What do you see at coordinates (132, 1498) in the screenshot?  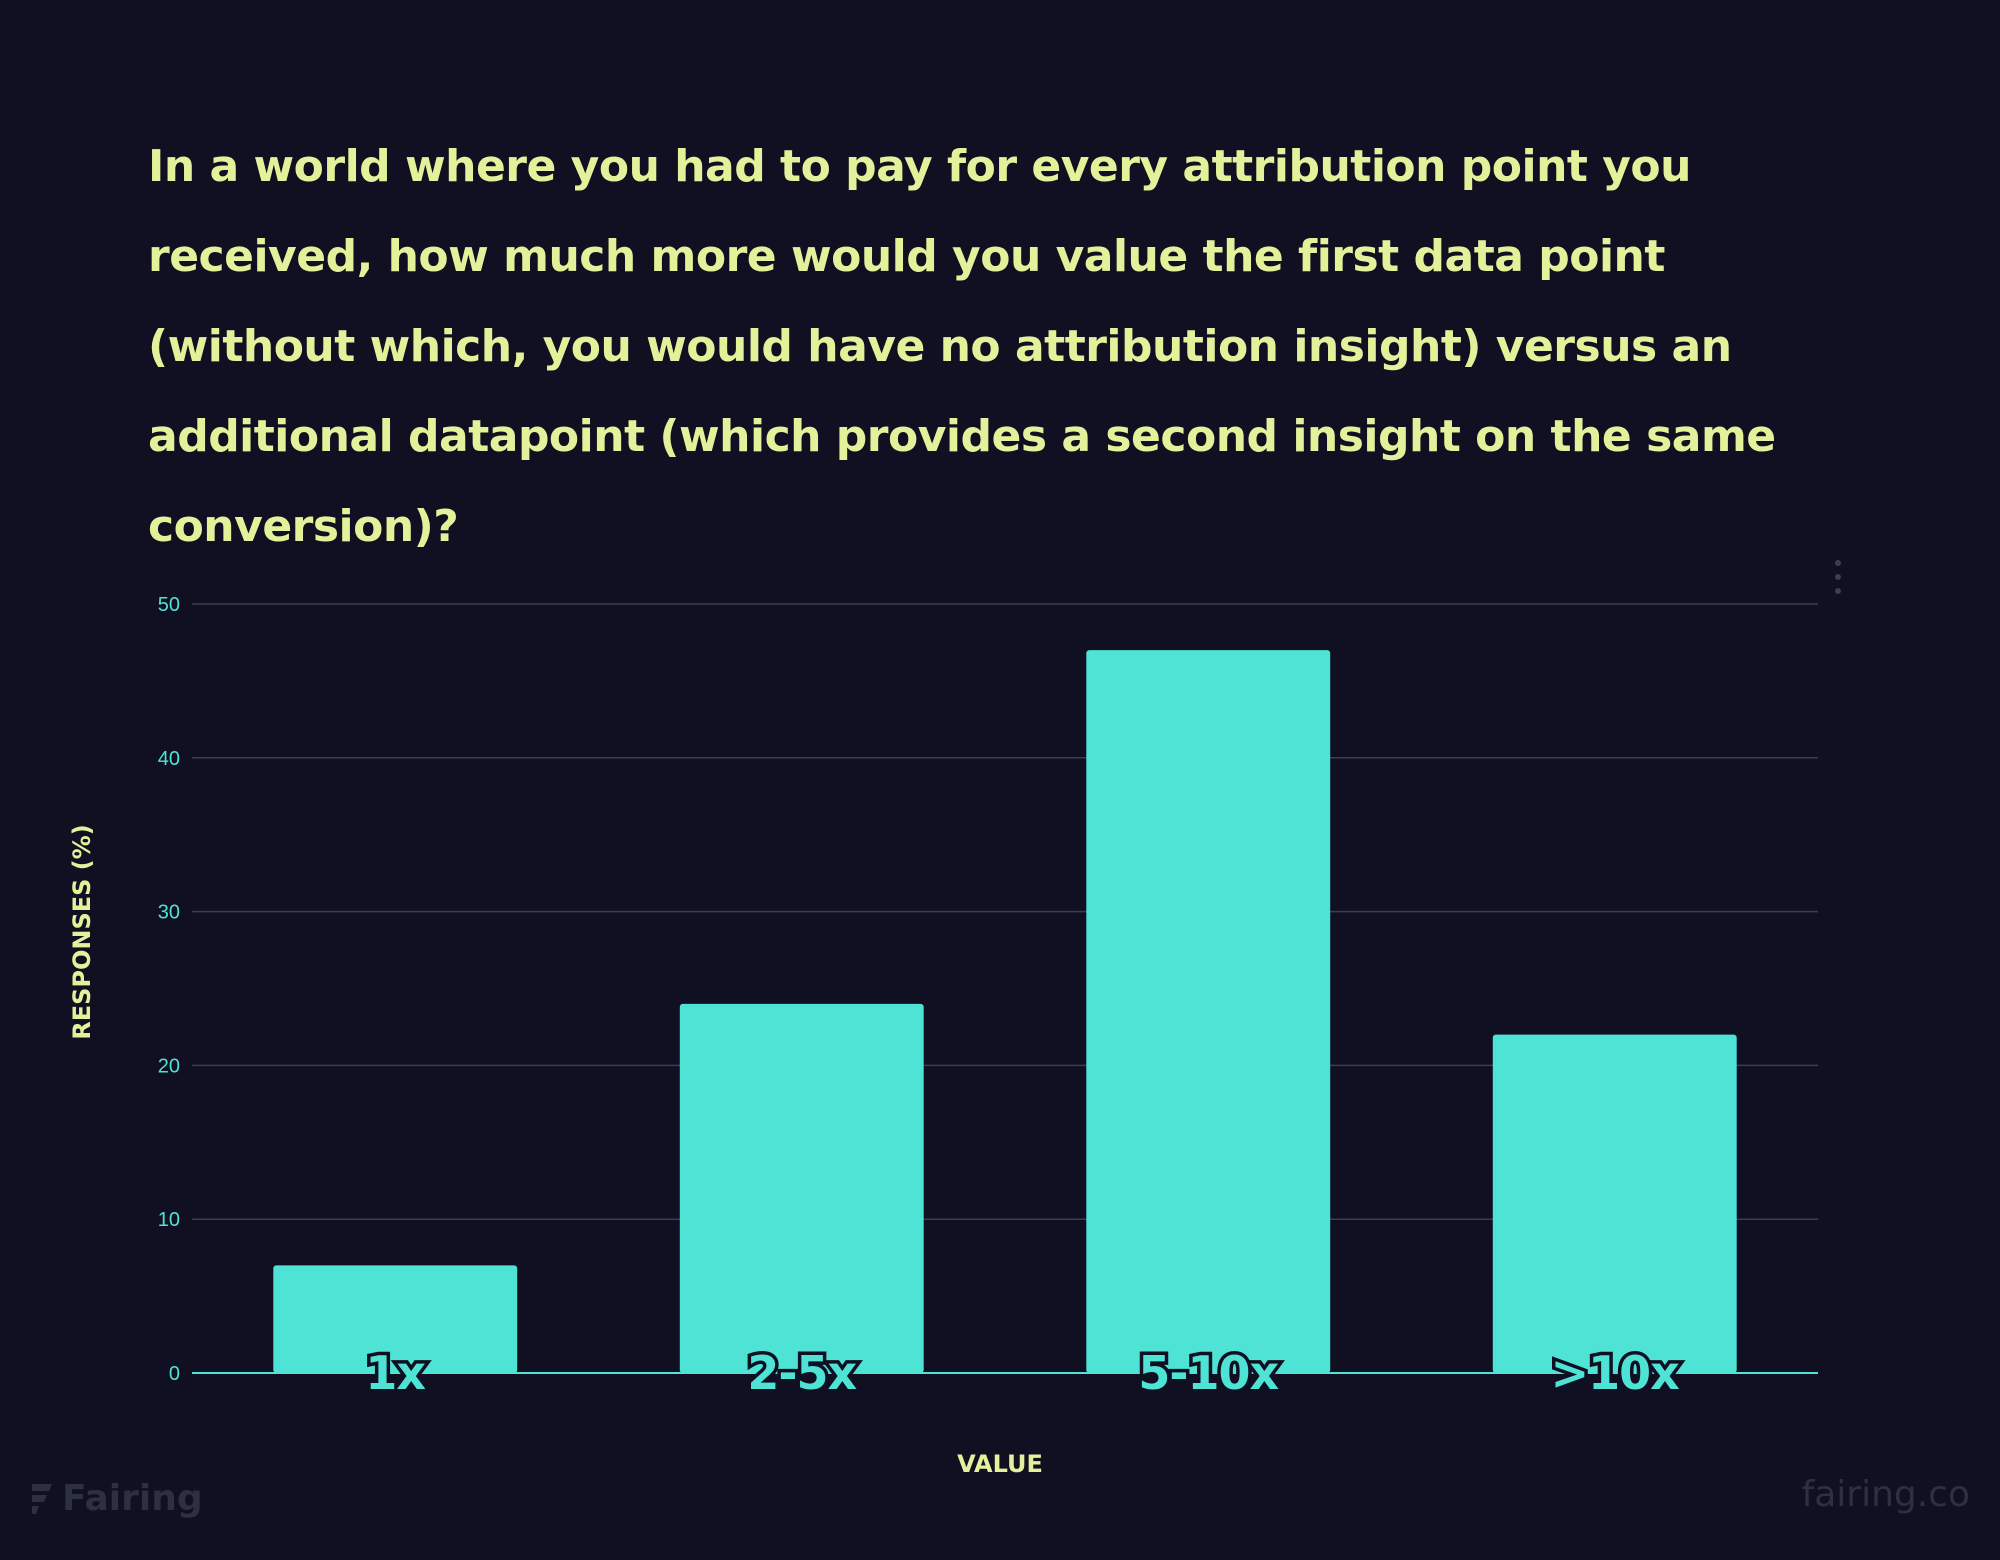 I see `brand-name: Fairing` at bounding box center [132, 1498].